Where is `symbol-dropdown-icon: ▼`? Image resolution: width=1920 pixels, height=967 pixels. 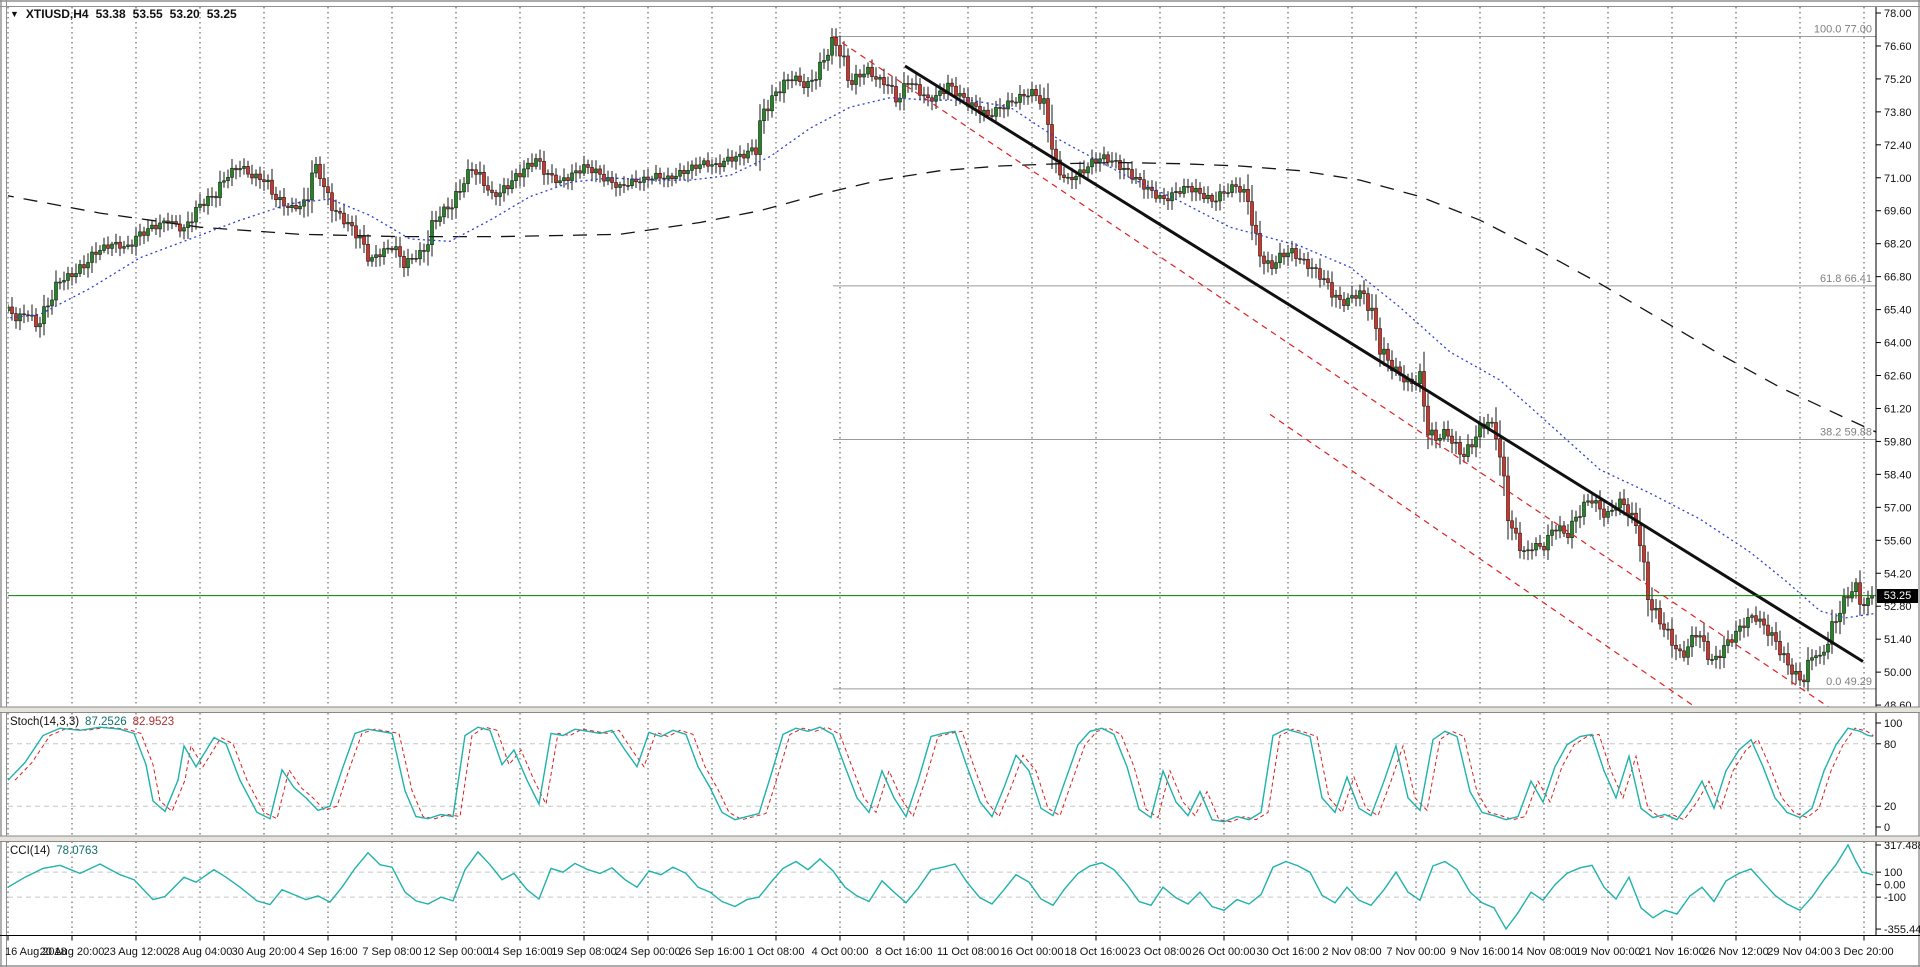 symbol-dropdown-icon: ▼ is located at coordinates (14, 14).